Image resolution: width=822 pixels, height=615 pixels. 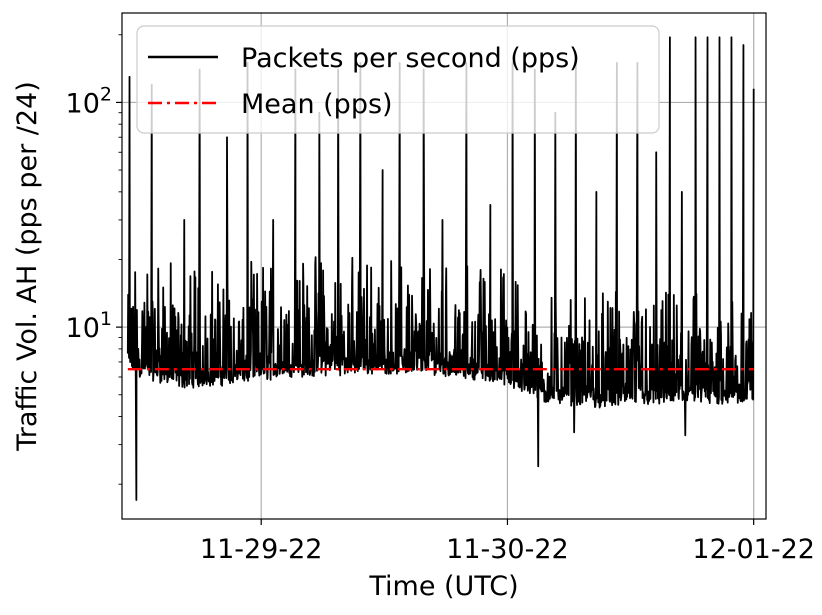 I want to click on x-axis-ticks: 11-29-22 11-30-22 12-01-22, so click(x=507, y=542).